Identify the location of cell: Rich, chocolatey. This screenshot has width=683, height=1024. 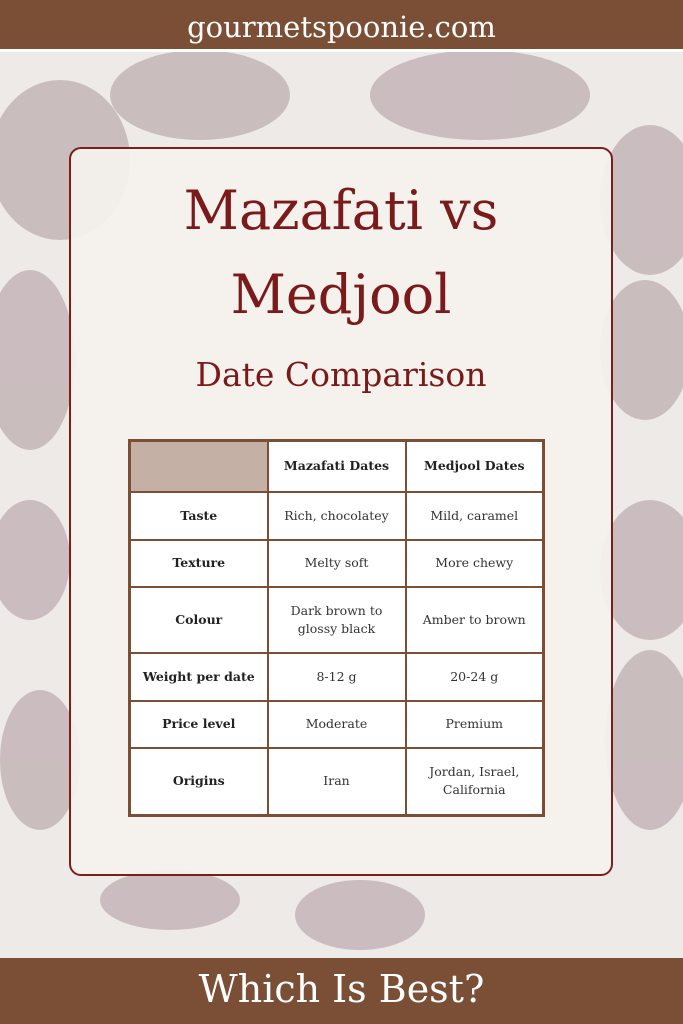
(336, 515).